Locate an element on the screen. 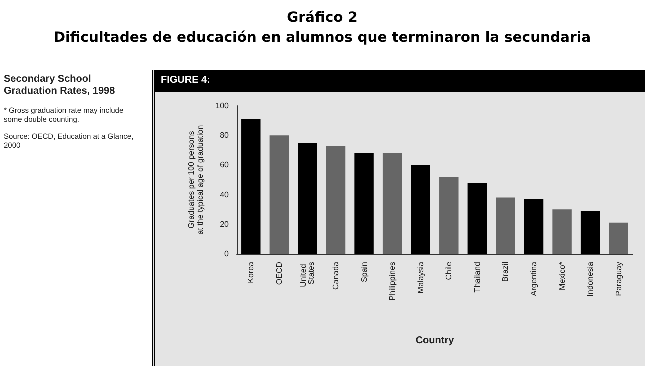 The width and height of the screenshot is (645, 373). x-tick-label: United States is located at coordinates (307, 275).